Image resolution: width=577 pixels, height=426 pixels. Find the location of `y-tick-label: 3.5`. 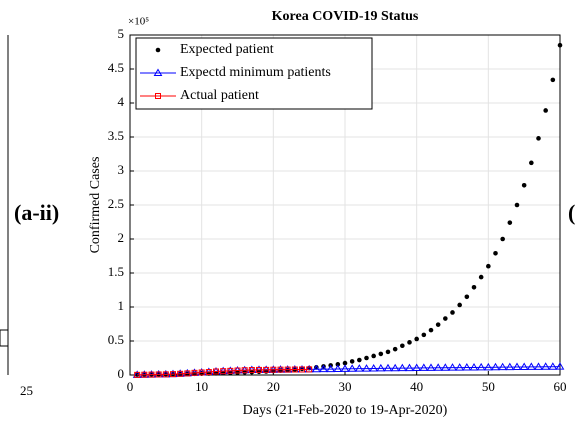

y-tick-label: 3.5 is located at coordinates (116, 135).